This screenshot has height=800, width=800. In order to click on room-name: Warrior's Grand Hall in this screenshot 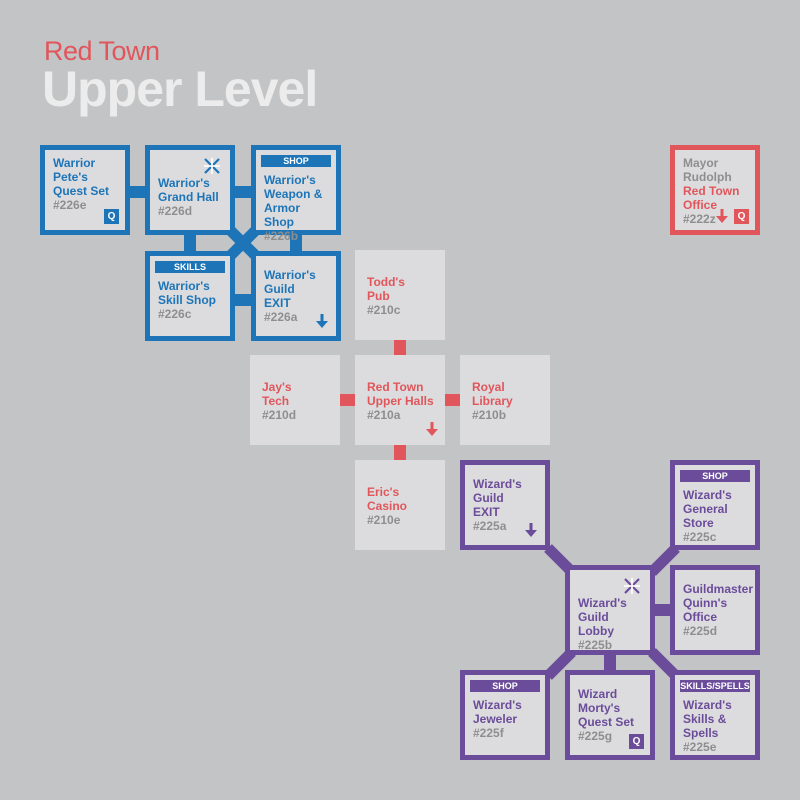, I will do `click(188, 190)`.